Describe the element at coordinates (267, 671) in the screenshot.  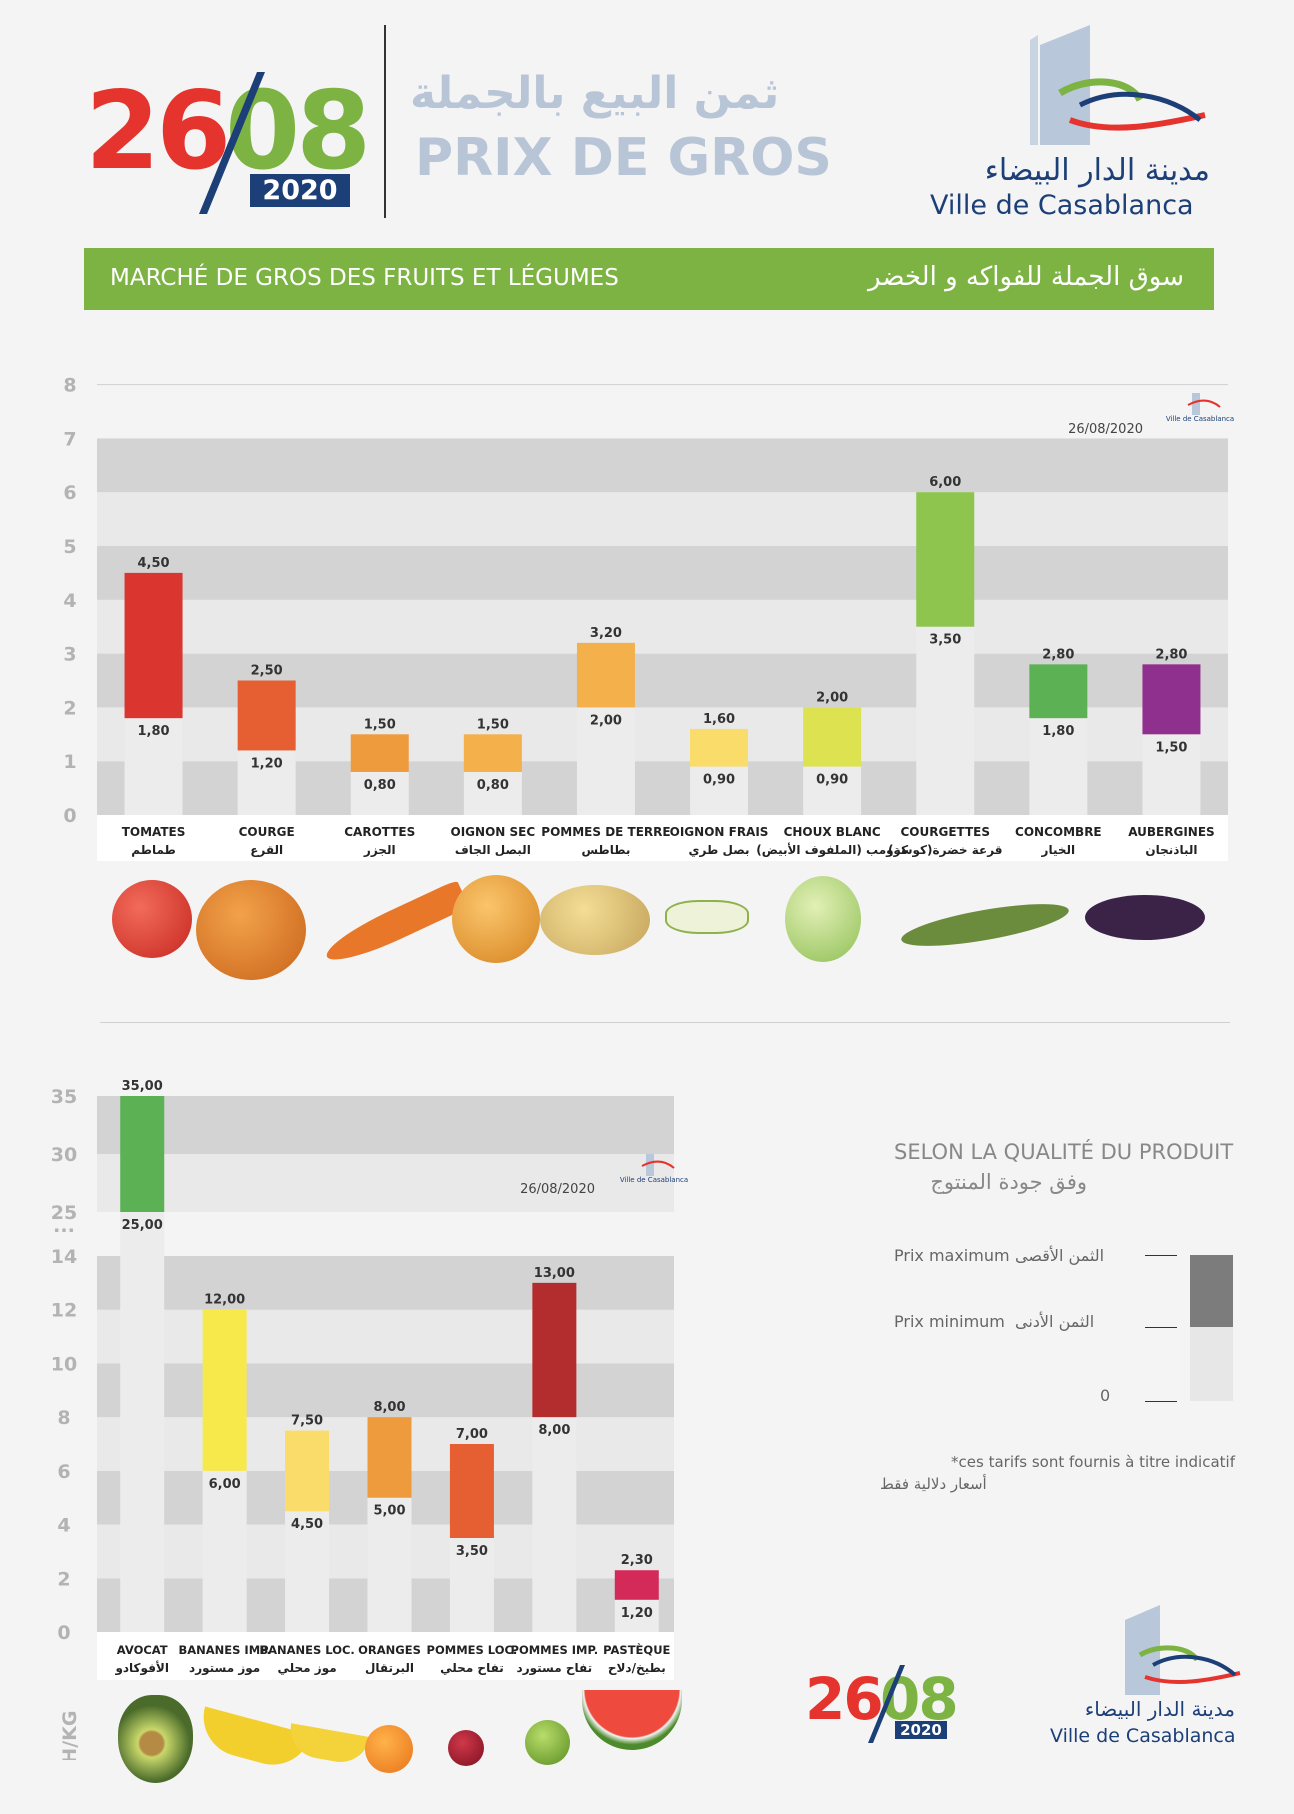
I see `data-label-max: 2,50` at that location.